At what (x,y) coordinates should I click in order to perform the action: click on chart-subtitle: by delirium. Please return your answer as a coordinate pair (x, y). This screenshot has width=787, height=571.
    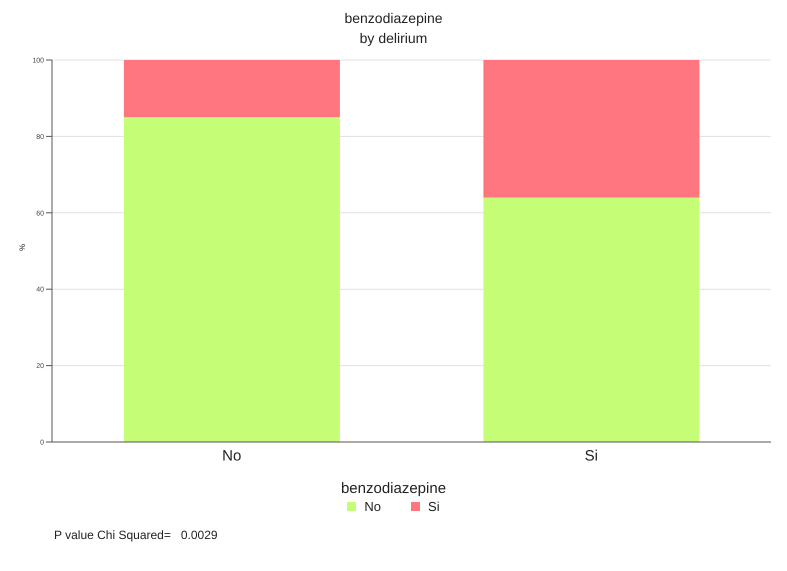
    Looking at the image, I should click on (393, 38).